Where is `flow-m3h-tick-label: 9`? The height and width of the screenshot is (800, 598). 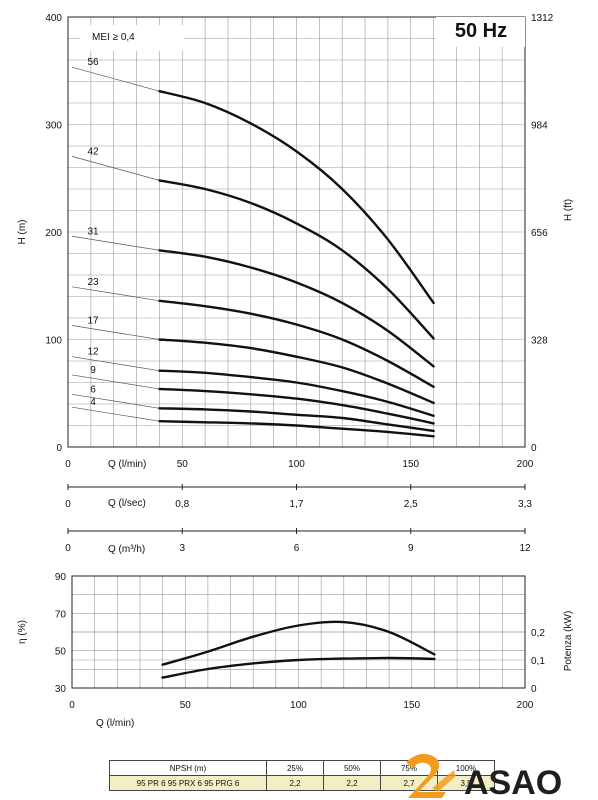 flow-m3h-tick-label: 9 is located at coordinates (411, 548).